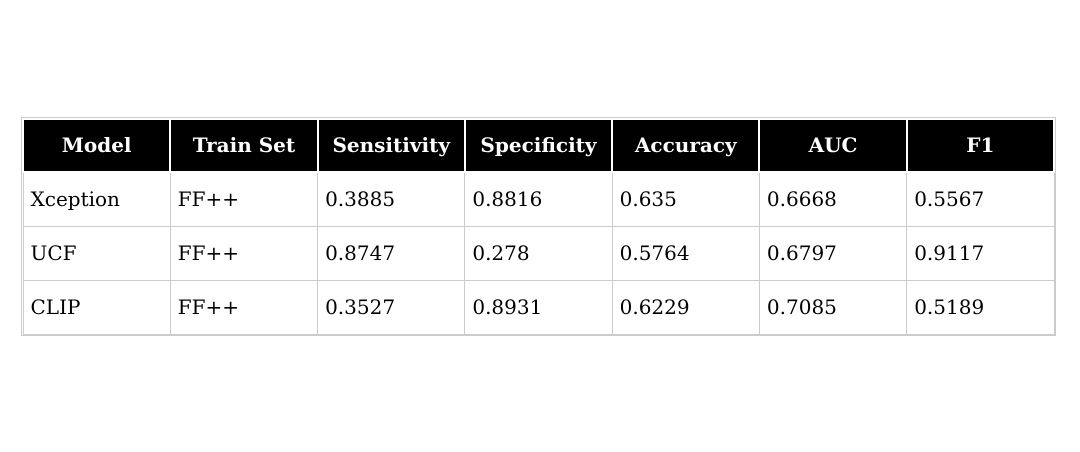  I want to click on header-cell-specificity: Specificity, so click(538, 145).